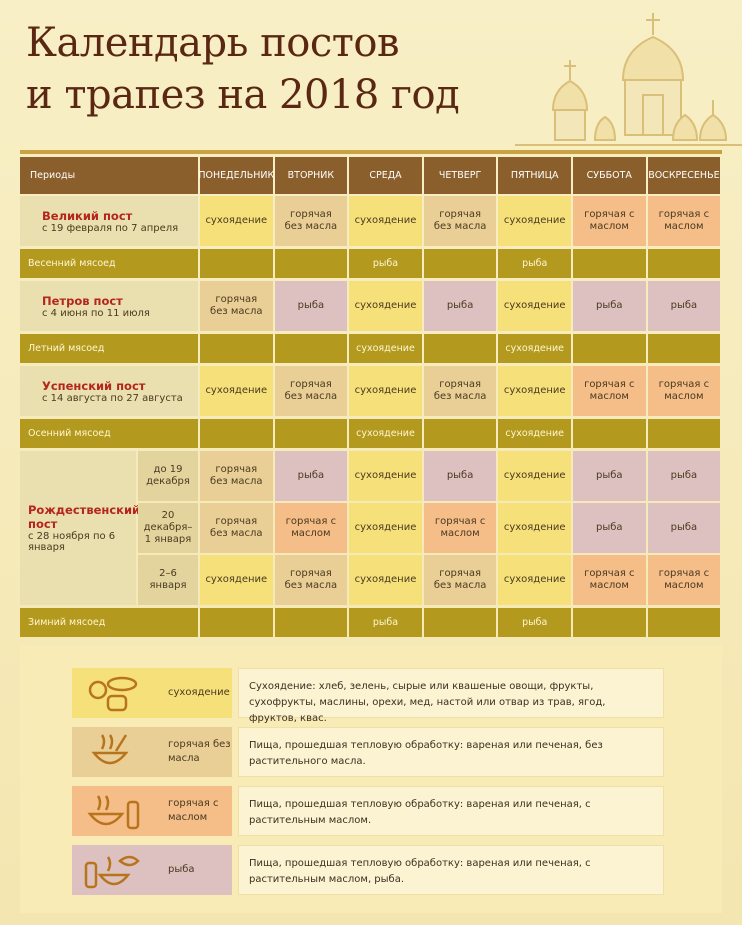  I want to click on column-header: СУББОТА, so click(609, 175).